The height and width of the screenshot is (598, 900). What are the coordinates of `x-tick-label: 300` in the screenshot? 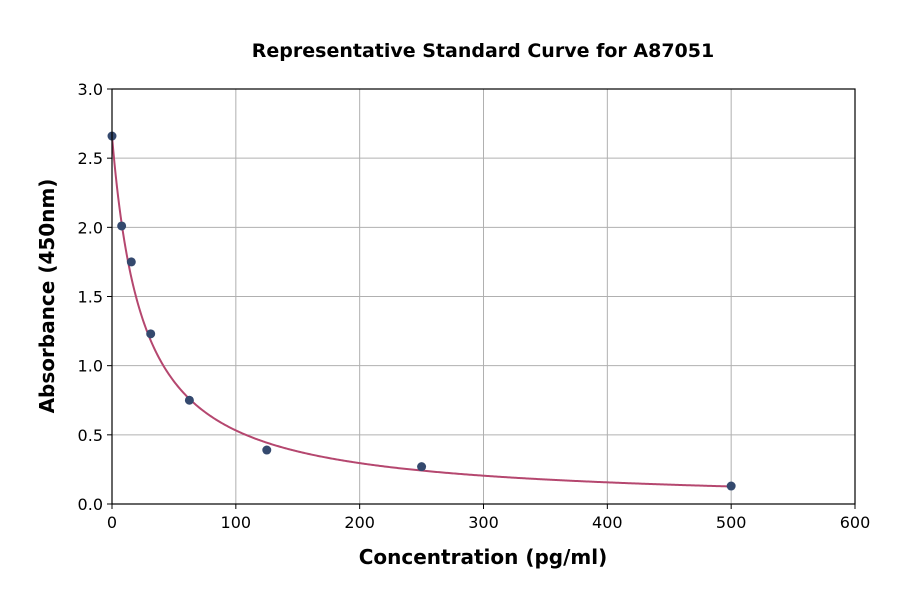 It's located at (483, 522).